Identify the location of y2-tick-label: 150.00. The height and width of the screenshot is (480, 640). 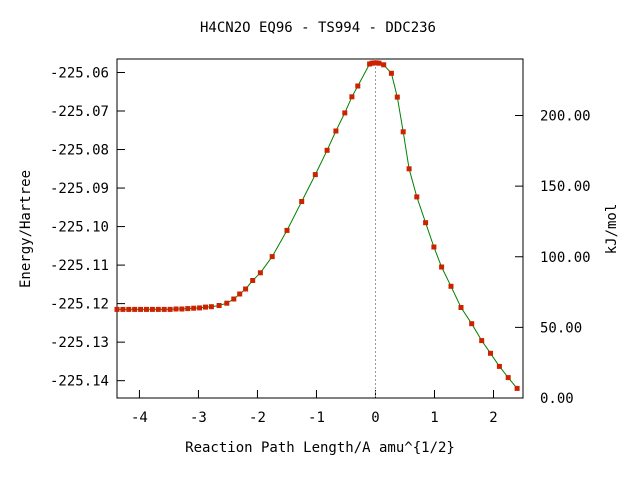
(565, 187).